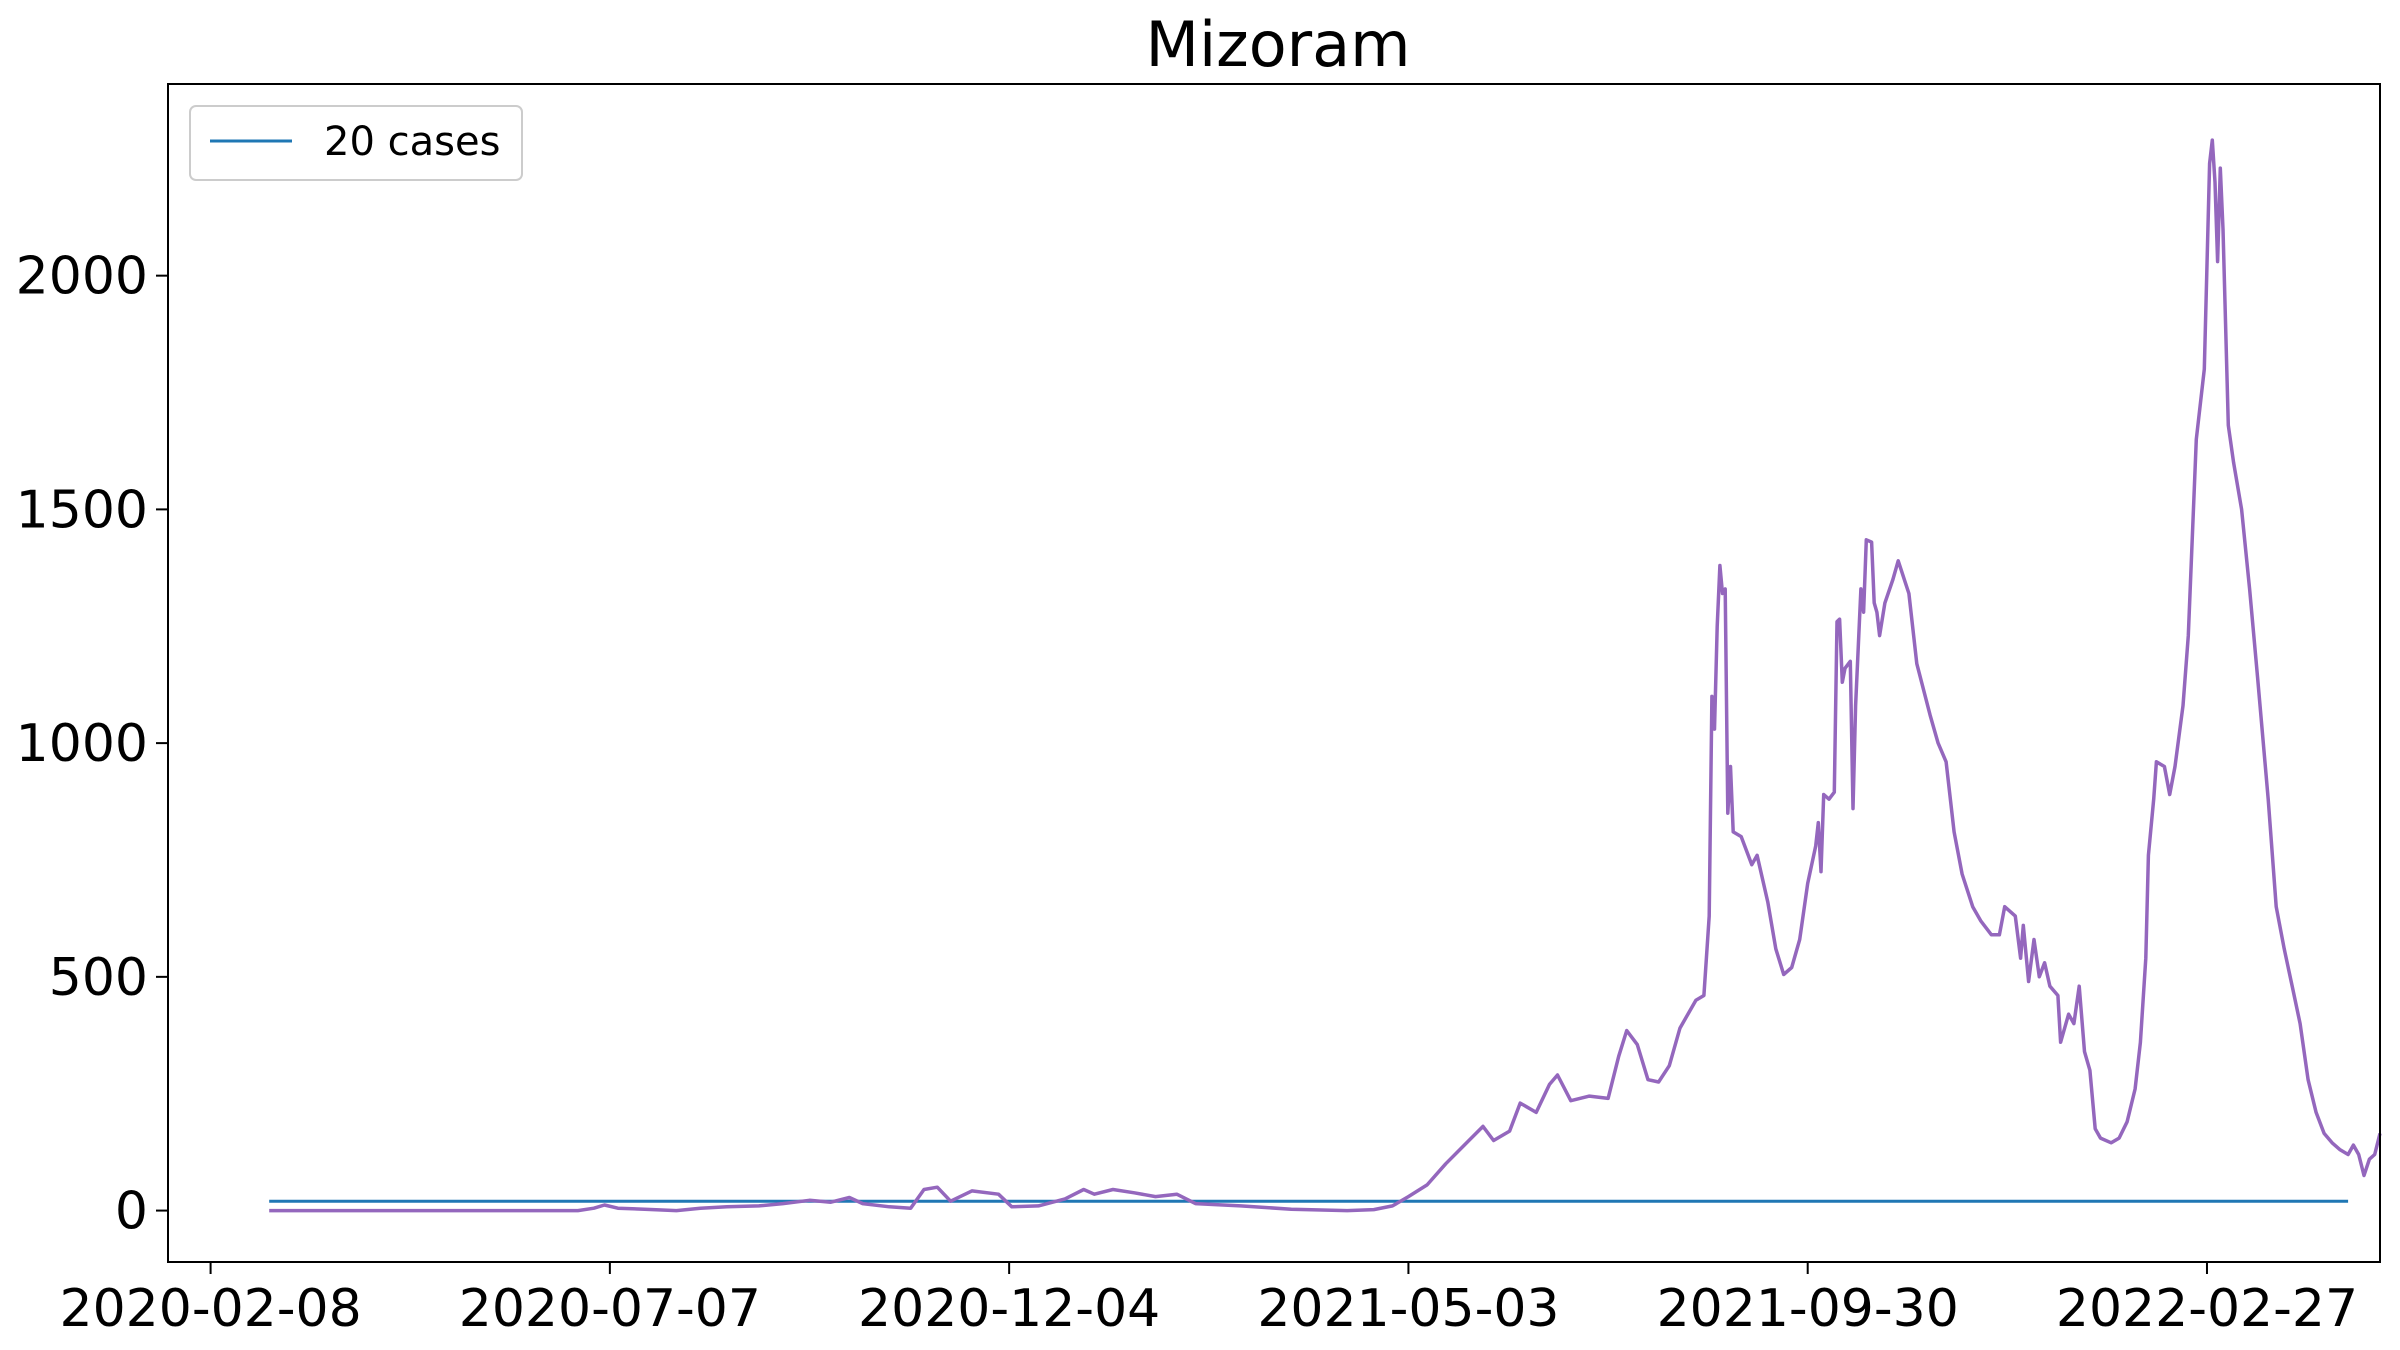 The width and height of the screenshot is (2400, 1350). I want to click on y-tick-label: 1000, so click(82, 744).